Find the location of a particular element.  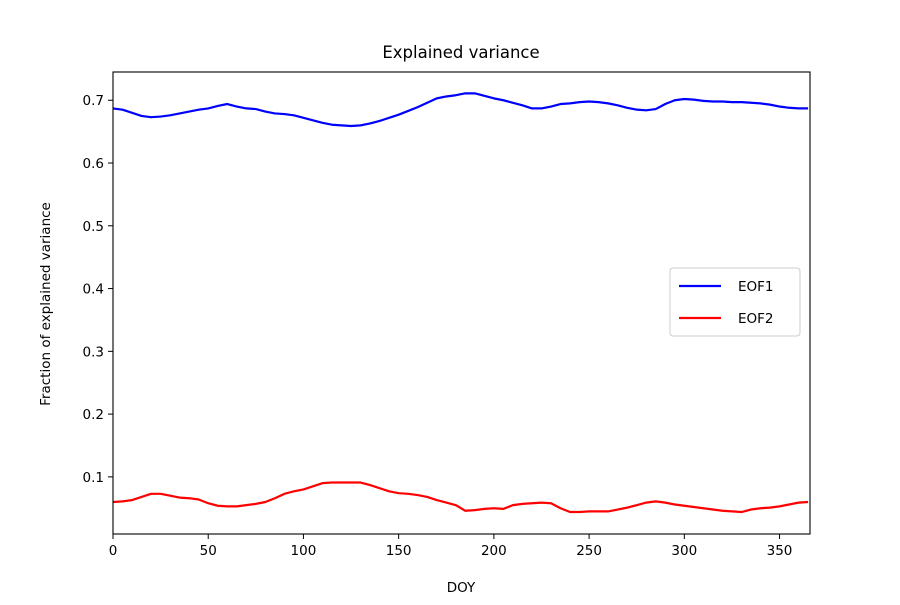

series-line-eof1 is located at coordinates (460, 110).